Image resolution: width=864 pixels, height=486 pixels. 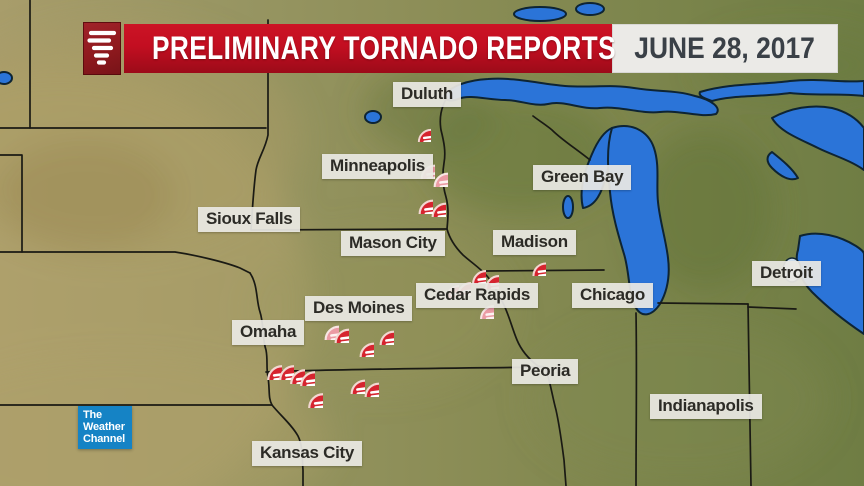 What do you see at coordinates (104, 438) in the screenshot?
I see `logo-line-3: Channel` at bounding box center [104, 438].